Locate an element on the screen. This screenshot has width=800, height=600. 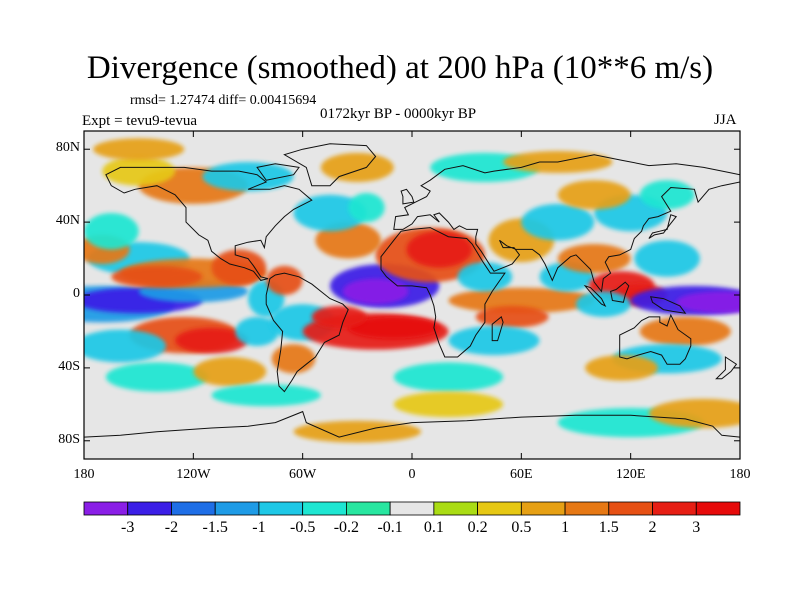
lat-tick-label: 80N is located at coordinates (67, 148).